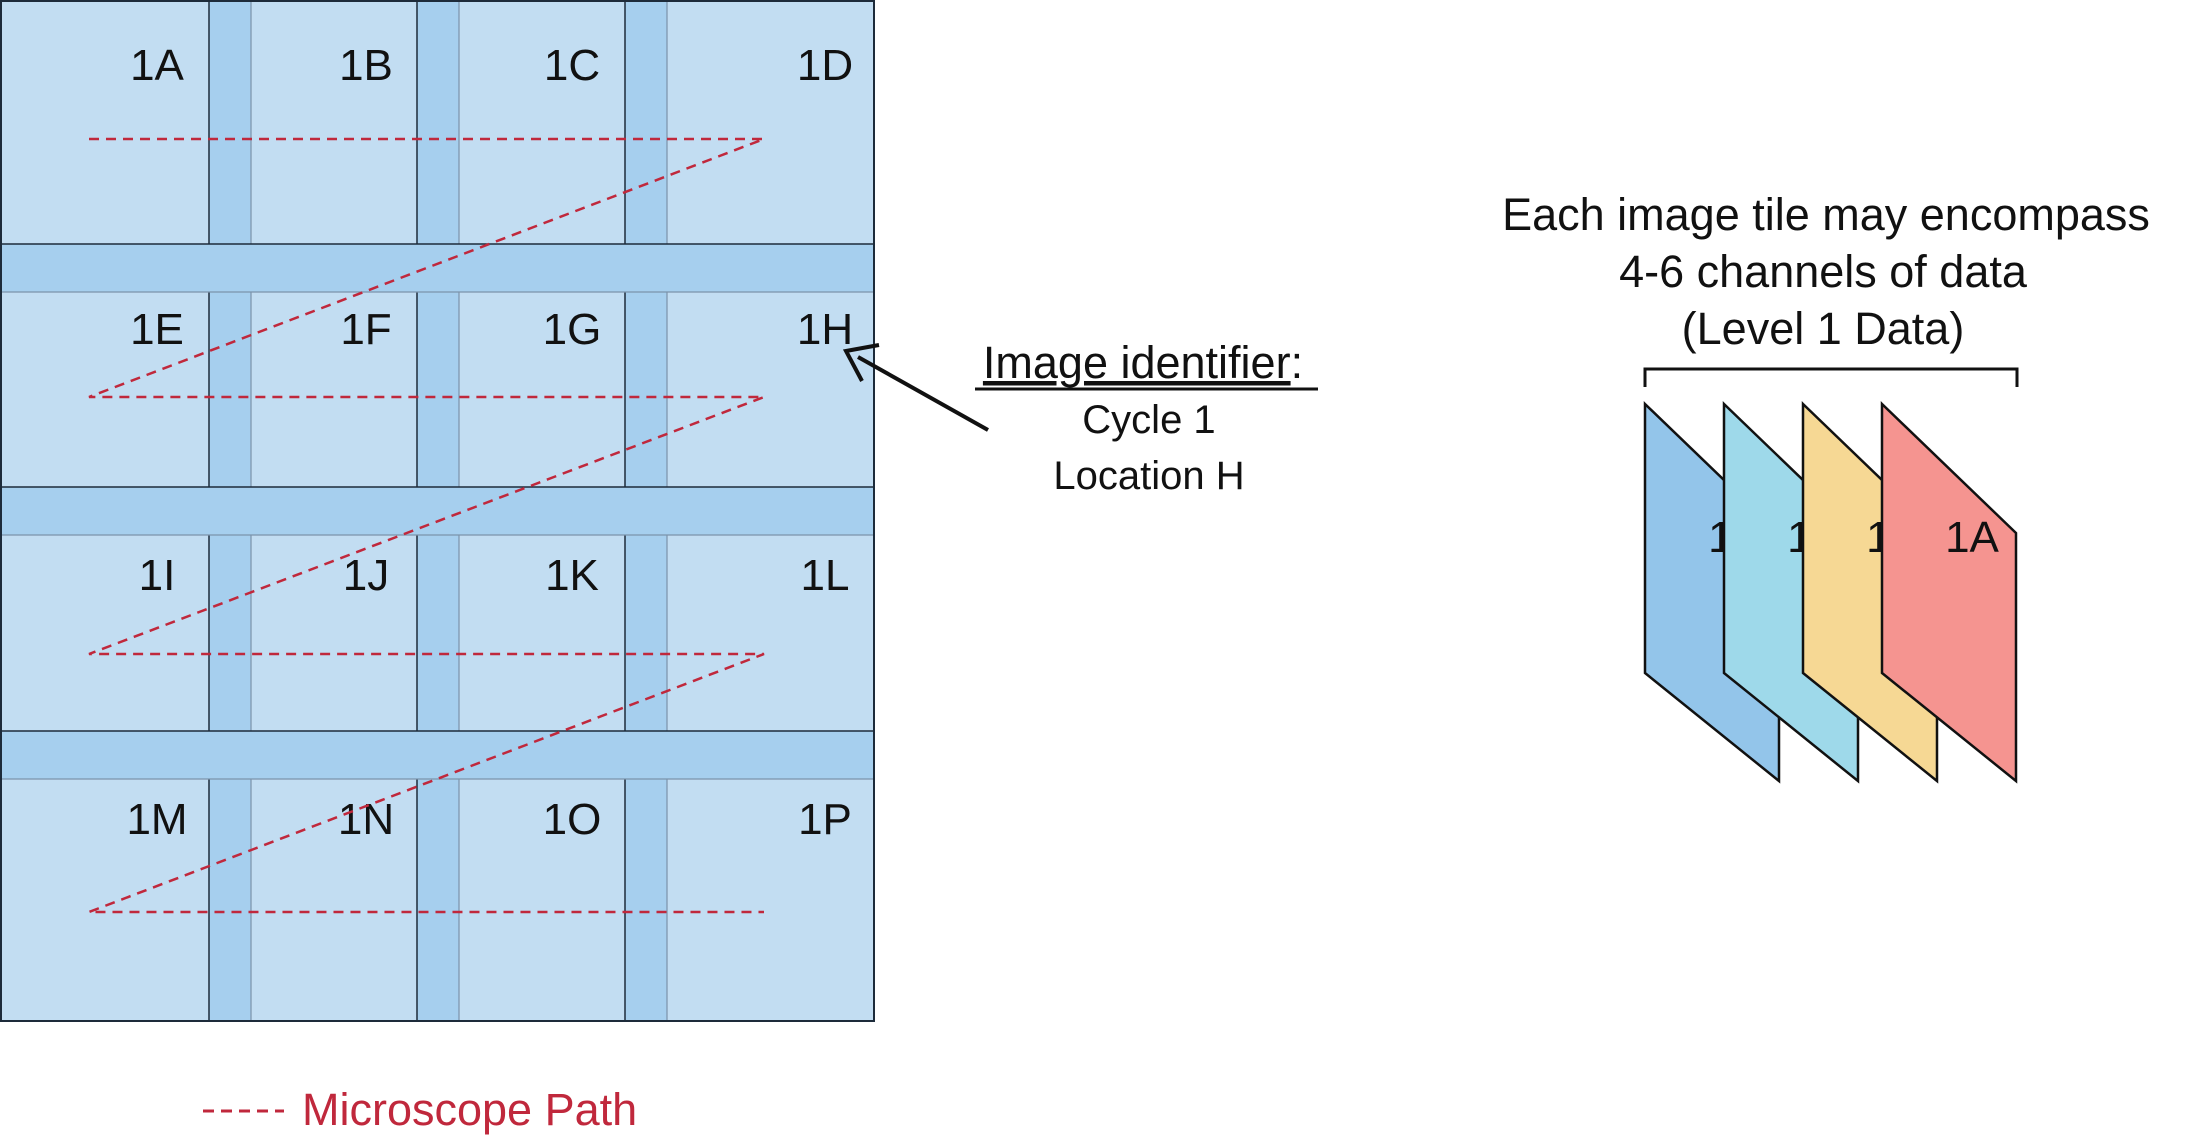 This screenshot has width=2188, height=1143. What do you see at coordinates (1823, 271) in the screenshot?
I see `channels-caption-line-2: 4-6 channels of data` at bounding box center [1823, 271].